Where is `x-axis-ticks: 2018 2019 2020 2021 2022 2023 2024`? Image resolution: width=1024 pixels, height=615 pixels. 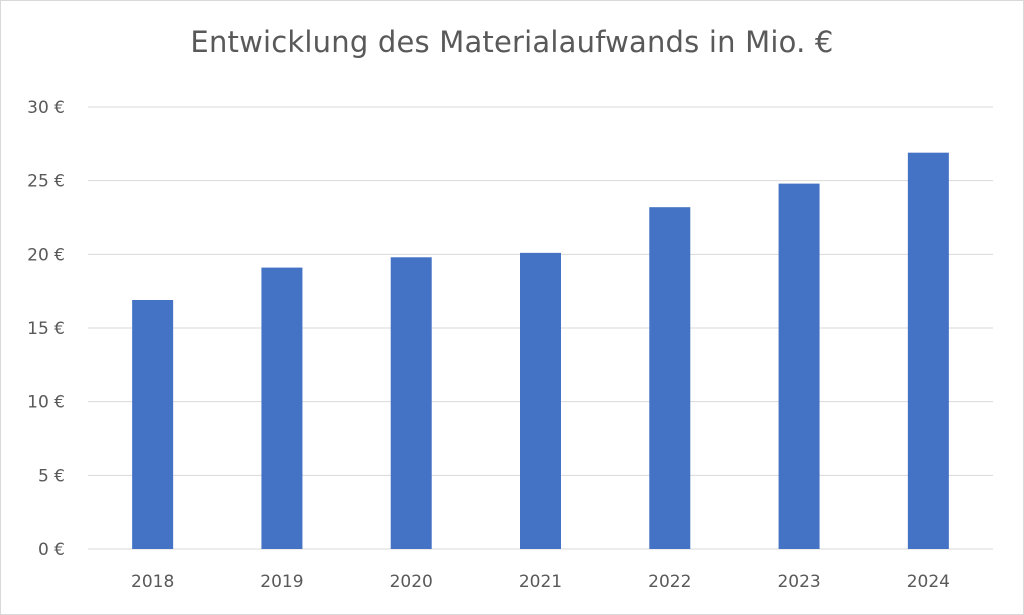 x-axis-ticks: 2018 2019 2020 2021 2022 2023 2024 is located at coordinates (540, 582).